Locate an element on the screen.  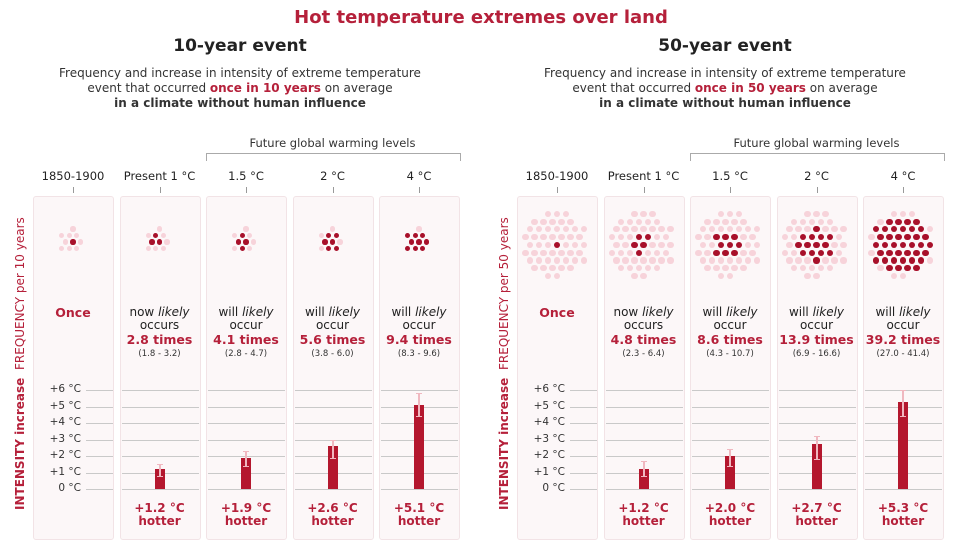
intensity-value: +2.7 °C hotter is located at coordinates (817, 515).